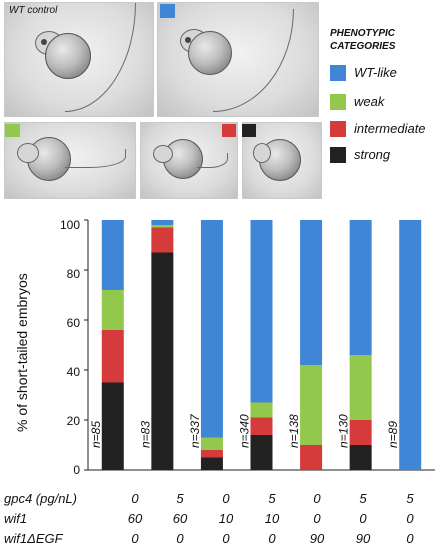 The image size is (448, 550). I want to click on row-label-wif1: wif1, so click(16, 518).